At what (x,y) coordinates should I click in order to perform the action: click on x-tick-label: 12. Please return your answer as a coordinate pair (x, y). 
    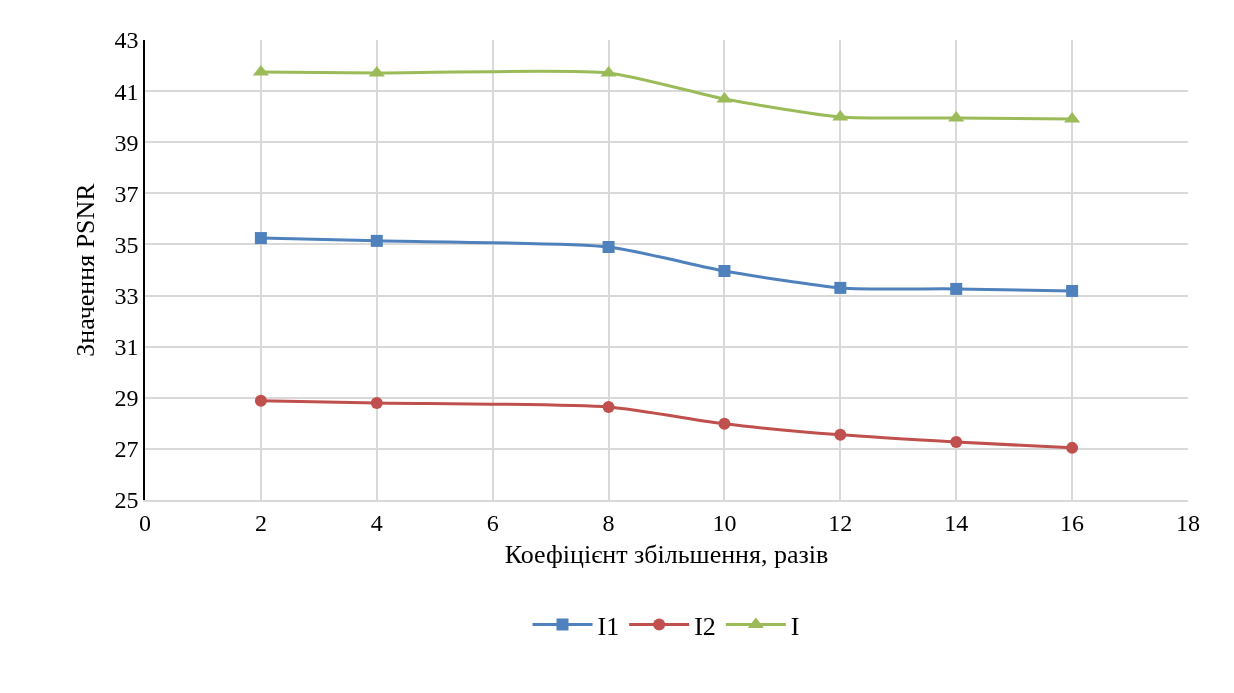
    Looking at the image, I should click on (840, 522).